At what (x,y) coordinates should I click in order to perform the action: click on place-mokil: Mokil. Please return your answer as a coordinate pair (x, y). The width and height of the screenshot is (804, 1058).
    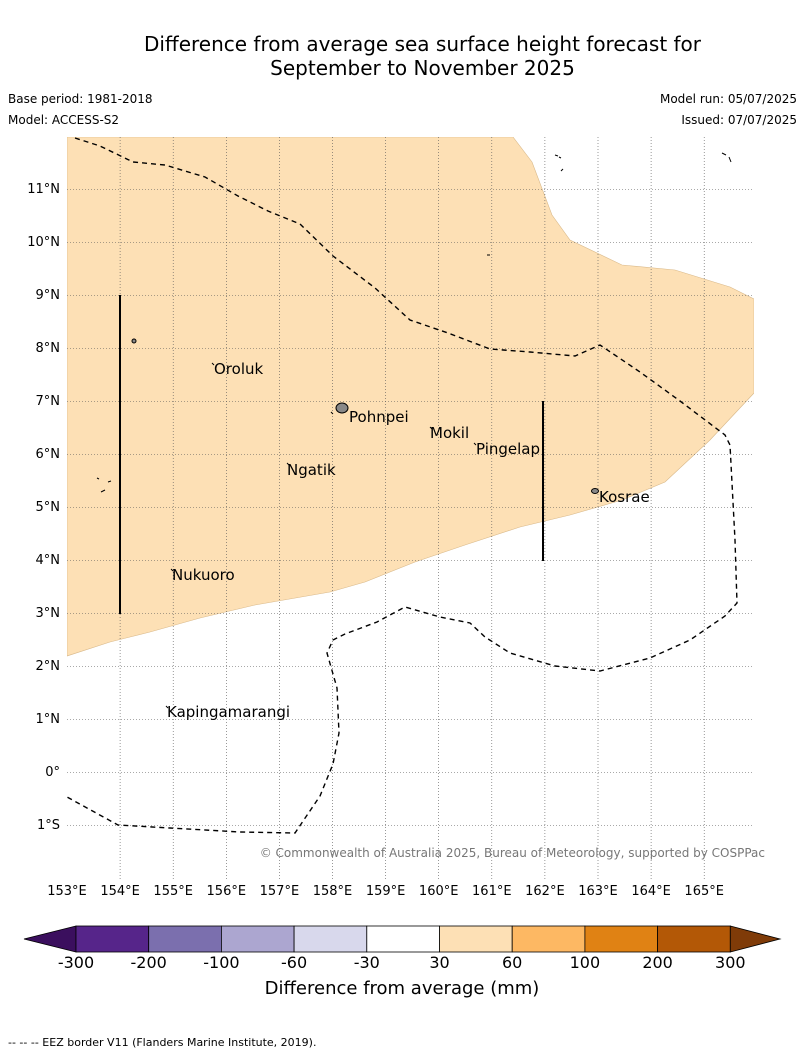
    Looking at the image, I should click on (450, 433).